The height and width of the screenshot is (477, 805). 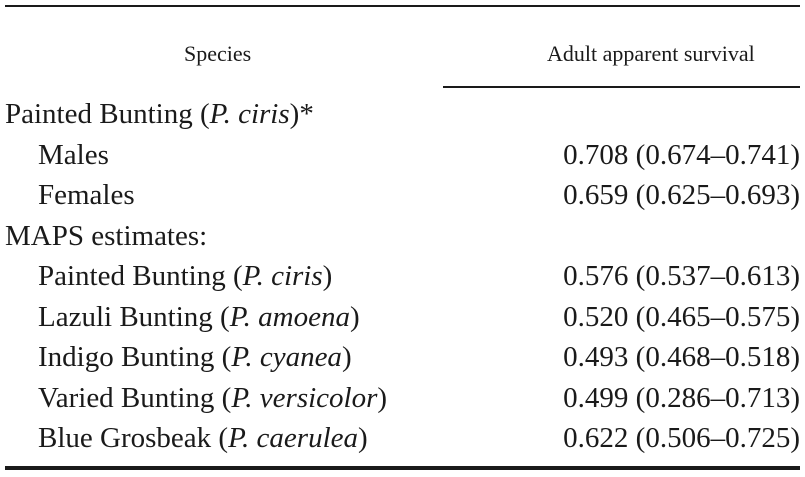 I want to click on row-label: Varied Bunting (P. versicolor), so click(x=213, y=398).